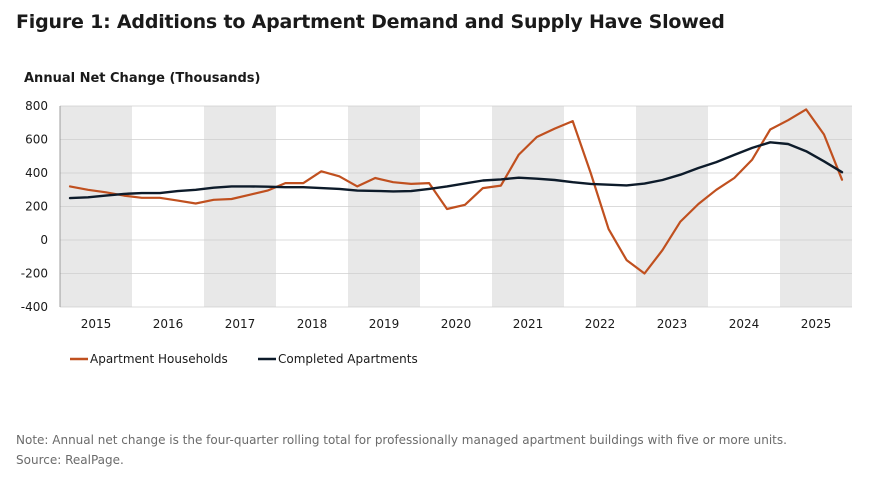 This screenshot has width=882, height=479. What do you see at coordinates (70, 460) in the screenshot?
I see `source-text: Source: RealPage.` at bounding box center [70, 460].